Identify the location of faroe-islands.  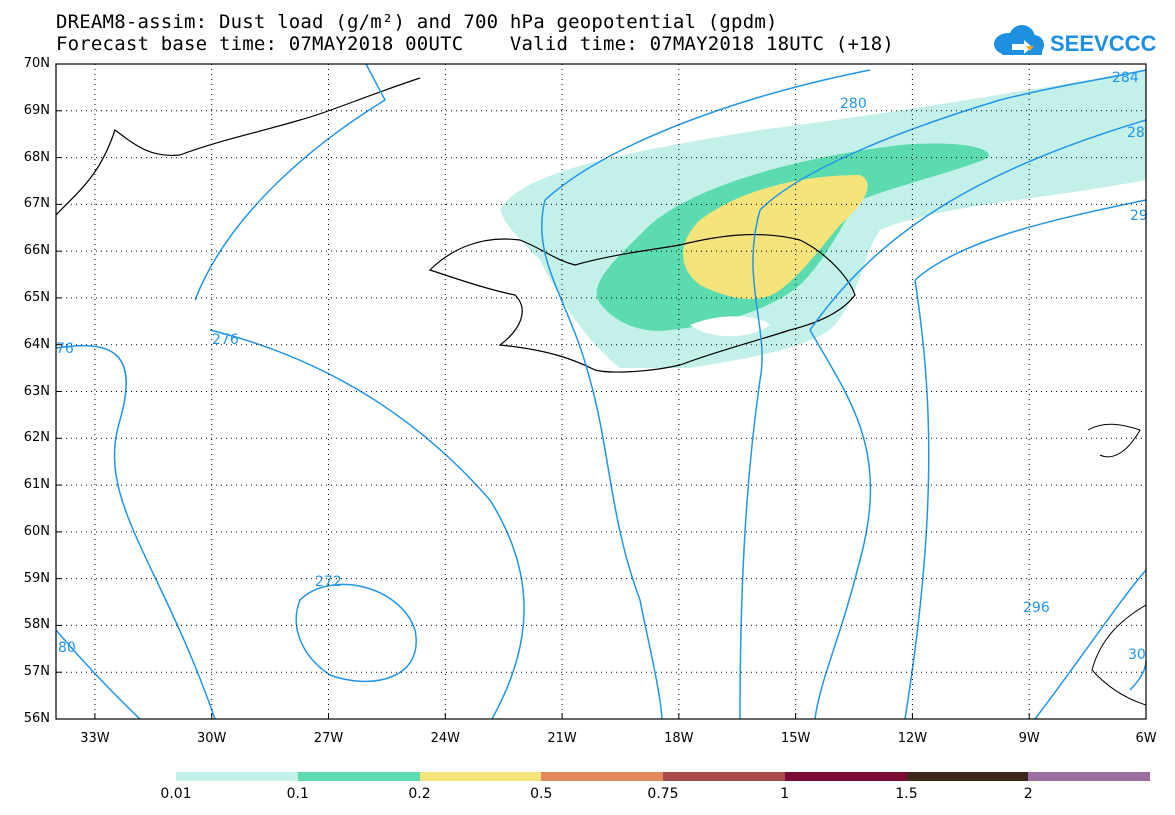
(1114, 440).